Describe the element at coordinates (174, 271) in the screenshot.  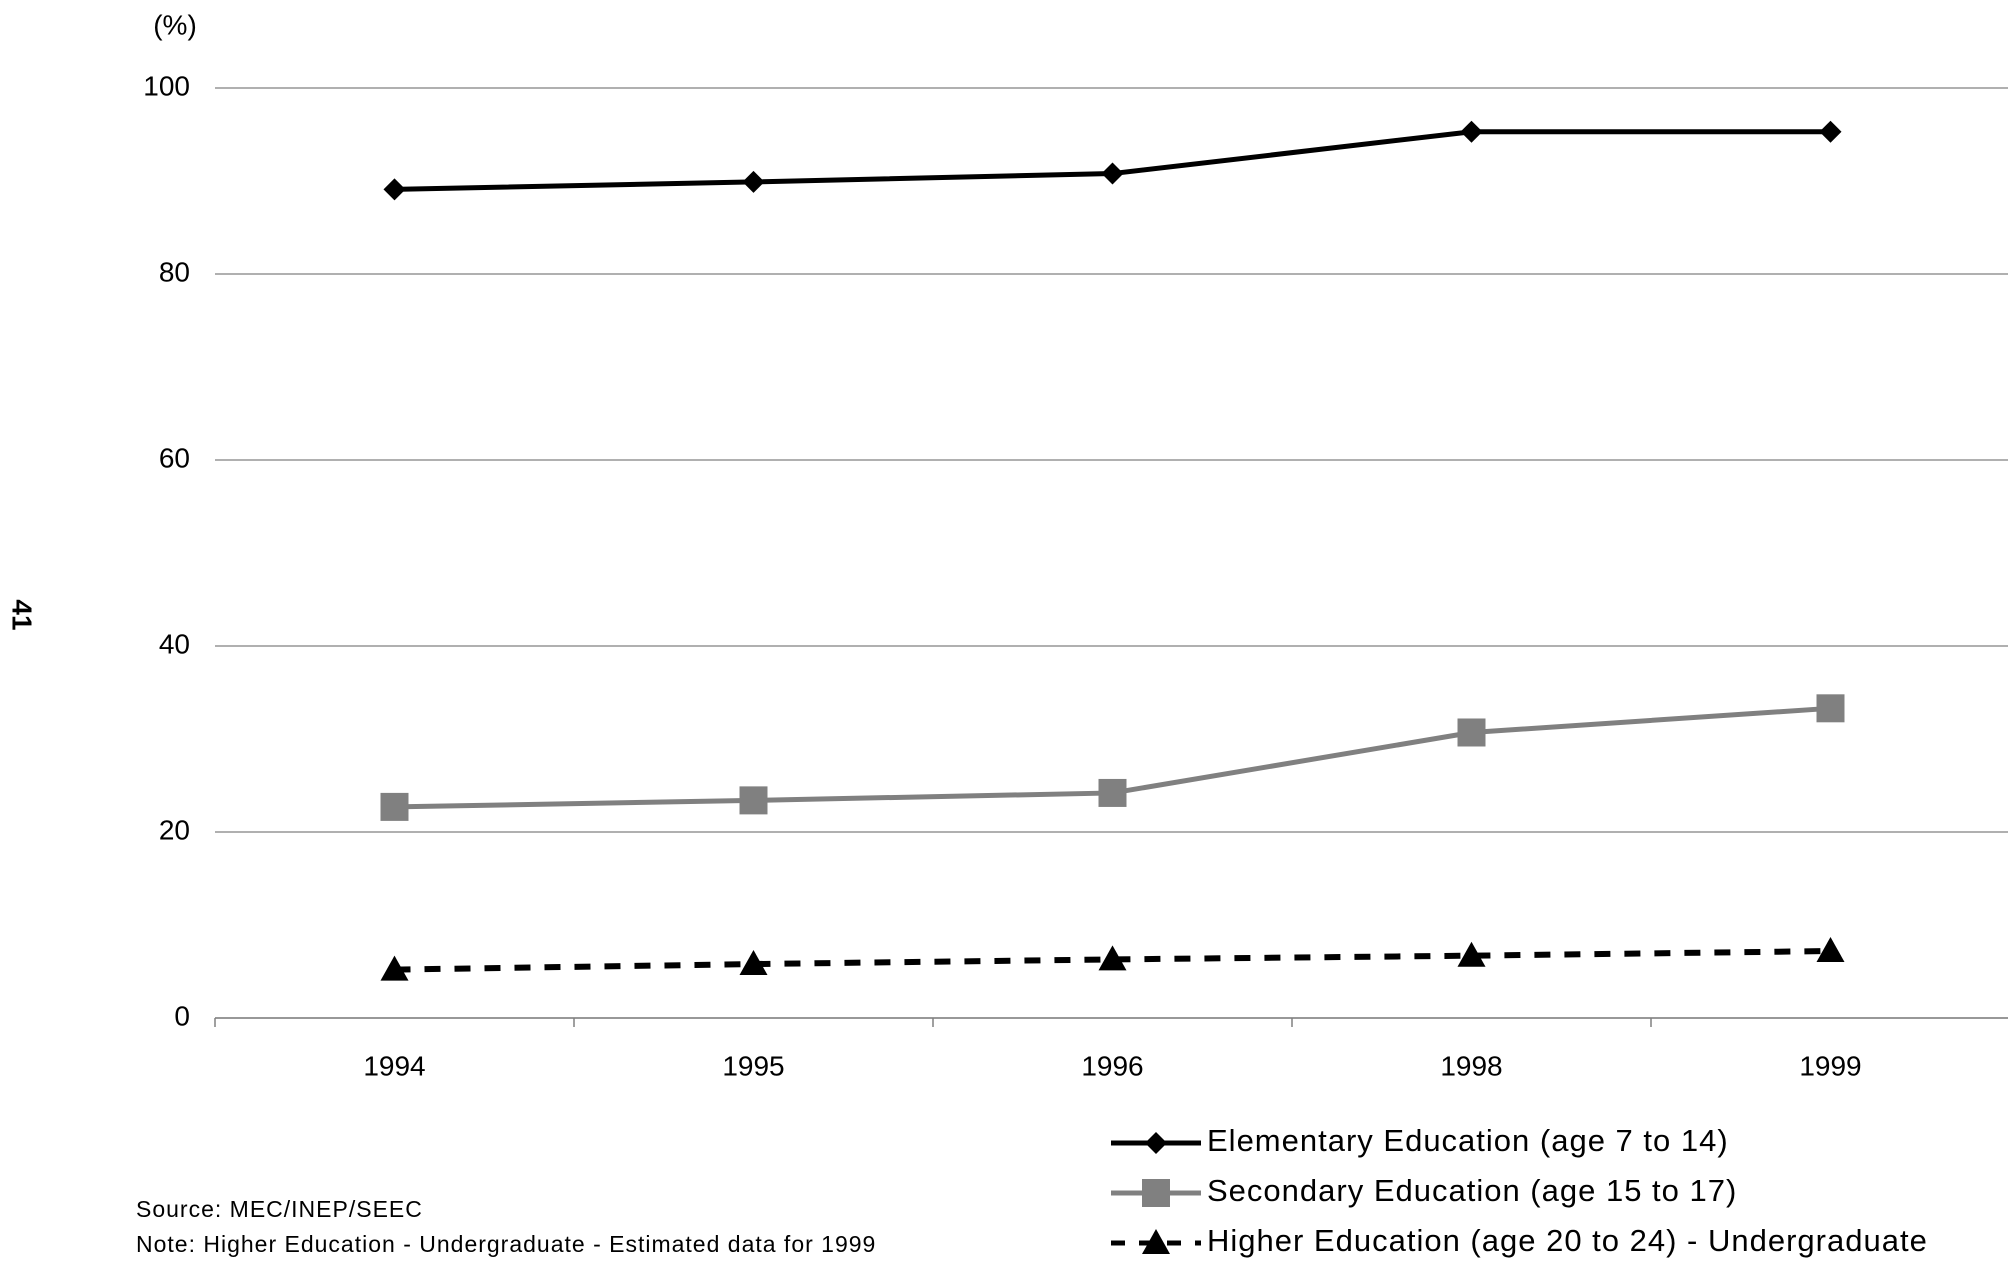
I see `y-tick-label: 80` at that location.